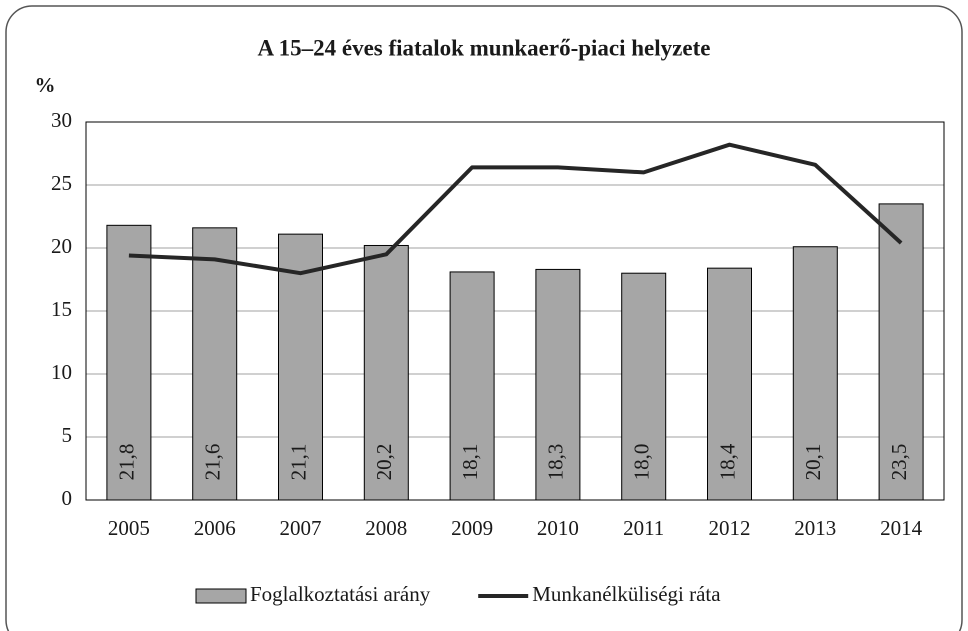 Image resolution: width=968 pixels, height=631 pixels. Describe the element at coordinates (901, 528) in the screenshot. I see `x-tick-label: 2014` at that location.